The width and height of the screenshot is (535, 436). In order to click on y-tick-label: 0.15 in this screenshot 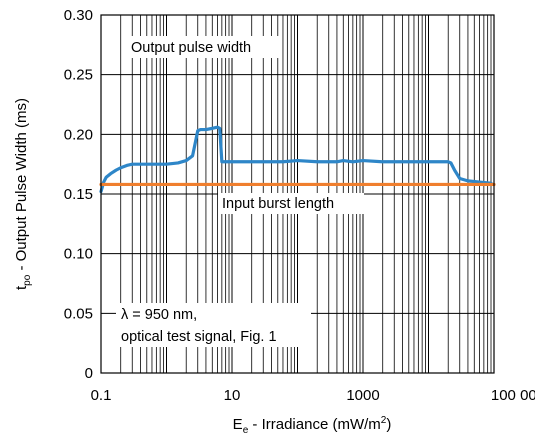, I will do `click(78, 194)`.